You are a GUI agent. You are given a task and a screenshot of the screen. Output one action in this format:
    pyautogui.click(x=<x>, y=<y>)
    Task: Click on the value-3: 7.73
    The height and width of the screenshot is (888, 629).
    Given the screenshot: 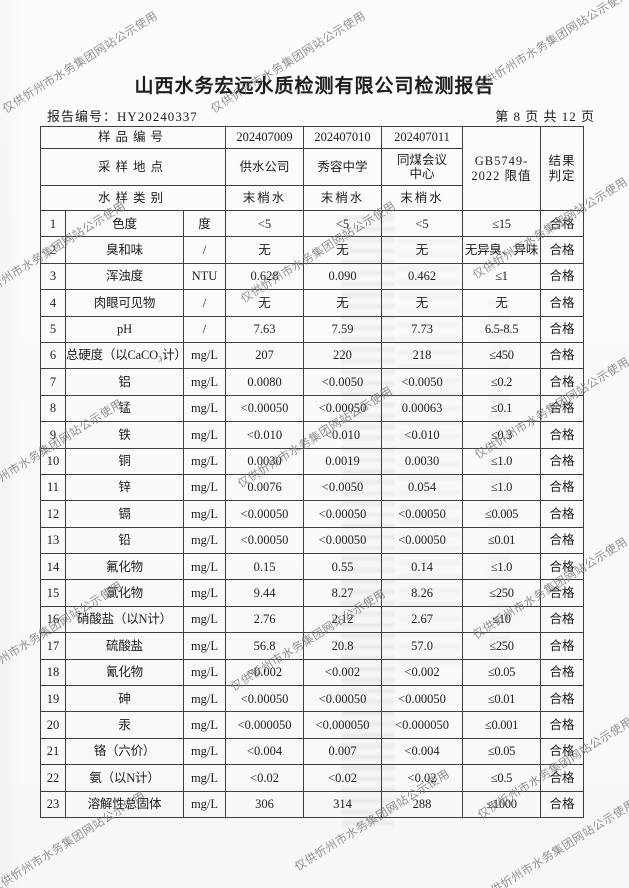 What is the action you would take?
    pyautogui.click(x=422, y=329)
    